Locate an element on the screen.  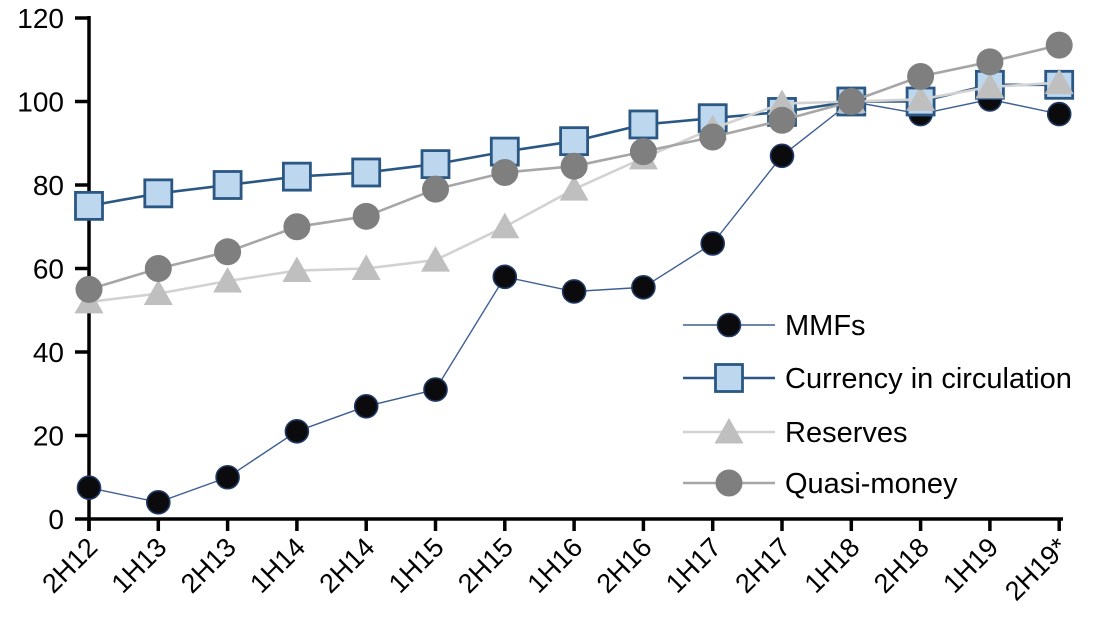
legend-item-mmfs: MMFs is located at coordinates (774, 326).